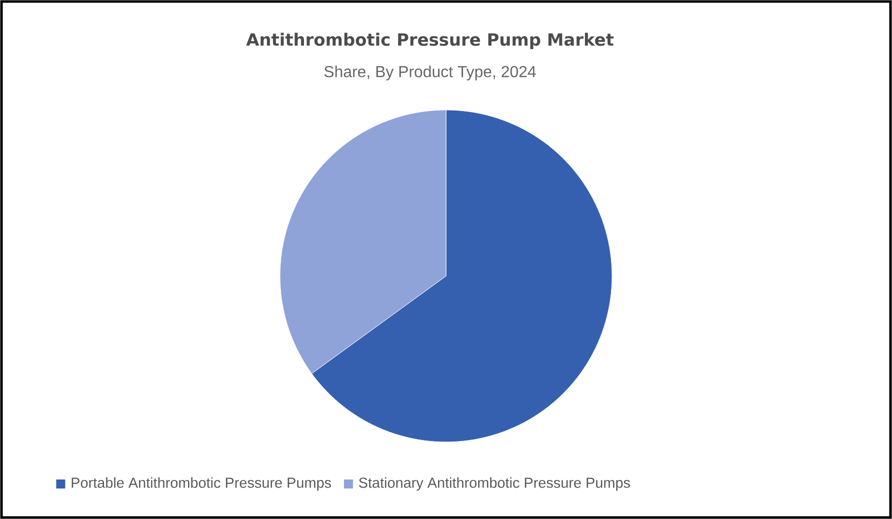 Image resolution: width=892 pixels, height=519 pixels. What do you see at coordinates (430, 41) in the screenshot?
I see `chart-title: Antithrombotic Pressure Pump Market` at bounding box center [430, 41].